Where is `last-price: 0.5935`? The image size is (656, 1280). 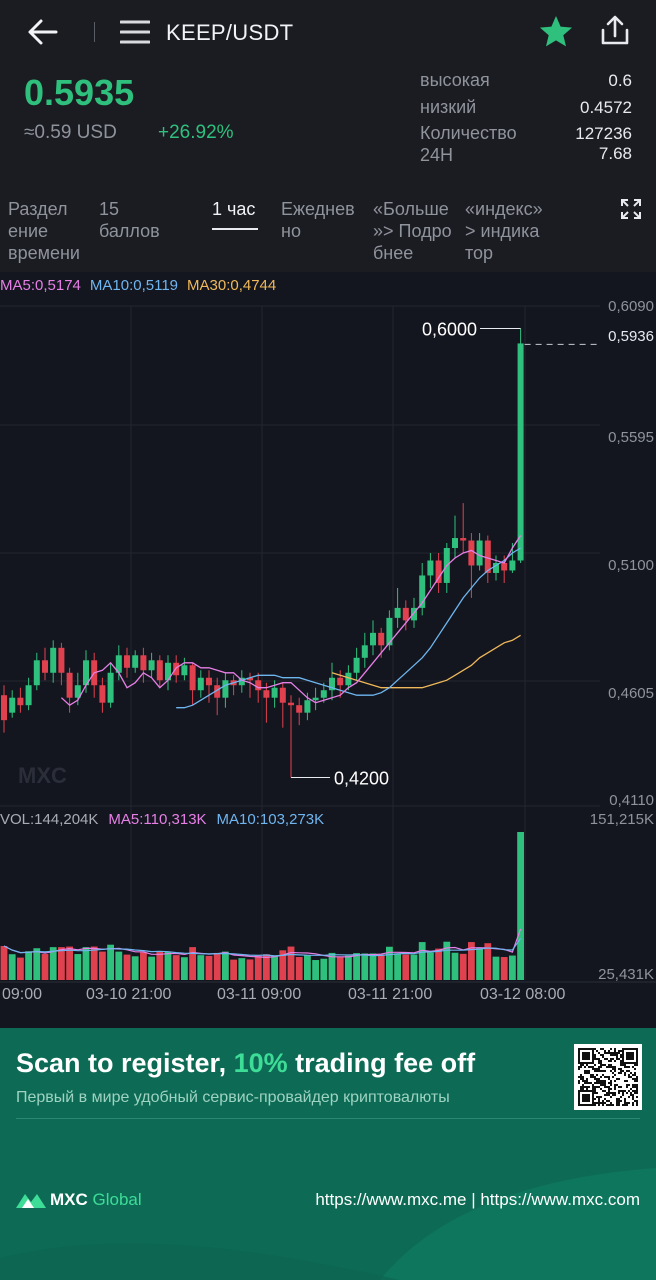 last-price: 0.5935 is located at coordinates (79, 92).